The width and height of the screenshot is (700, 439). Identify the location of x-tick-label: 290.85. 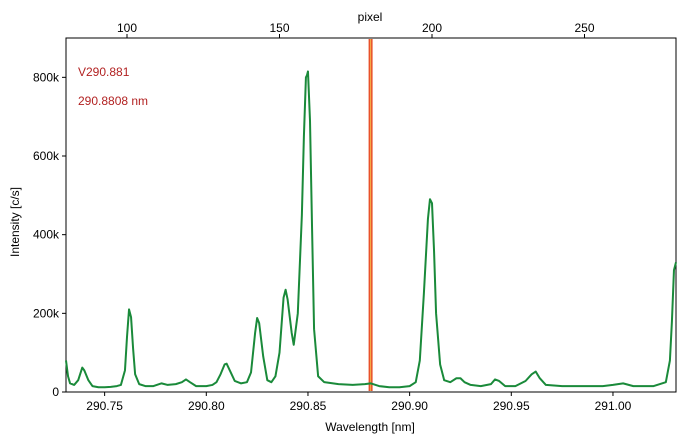
(308, 406).